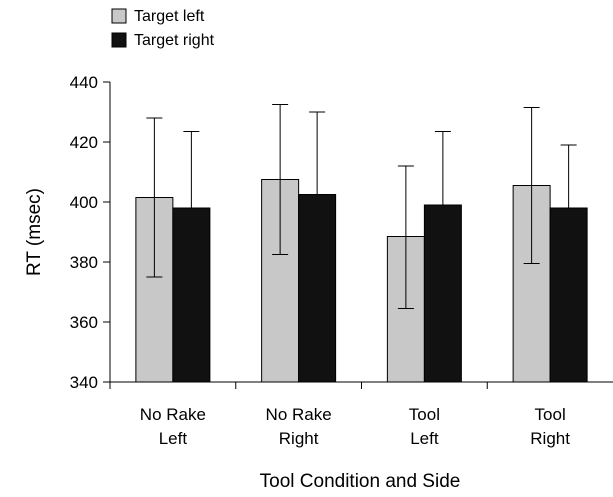  What do you see at coordinates (299, 414) in the screenshot?
I see `category-label-1-line-0: No Rake` at bounding box center [299, 414].